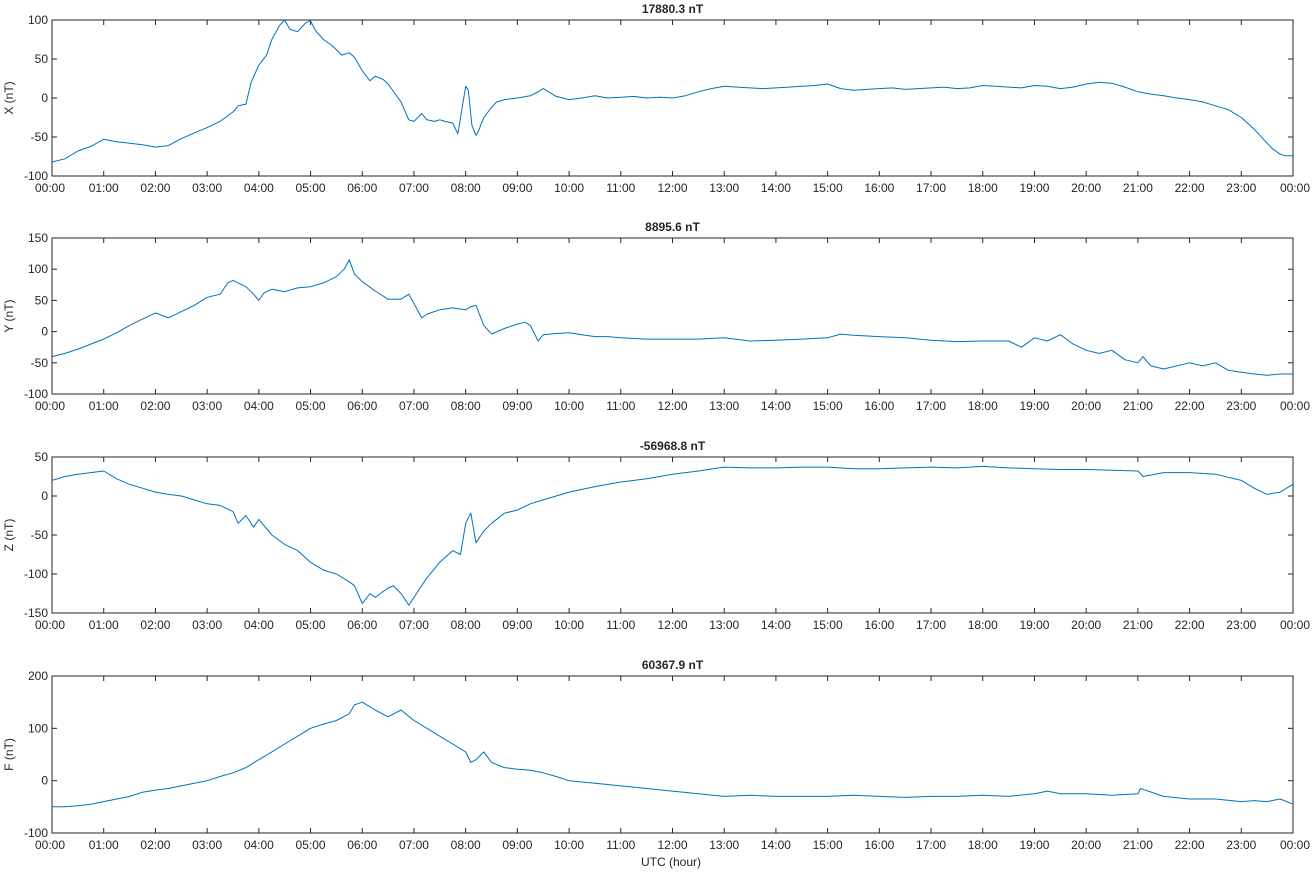  I want to click on y-tick-label: 0, so click(44, 781).